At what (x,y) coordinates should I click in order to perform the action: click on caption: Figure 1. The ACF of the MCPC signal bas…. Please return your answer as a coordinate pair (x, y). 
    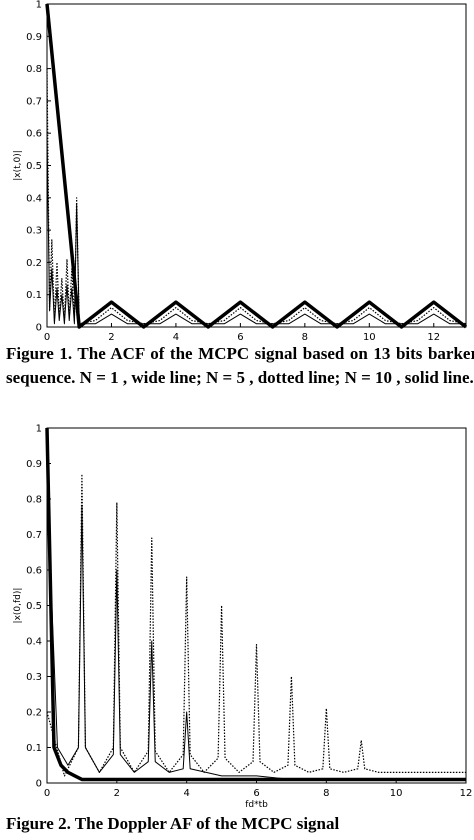
    Looking at the image, I should click on (240, 365).